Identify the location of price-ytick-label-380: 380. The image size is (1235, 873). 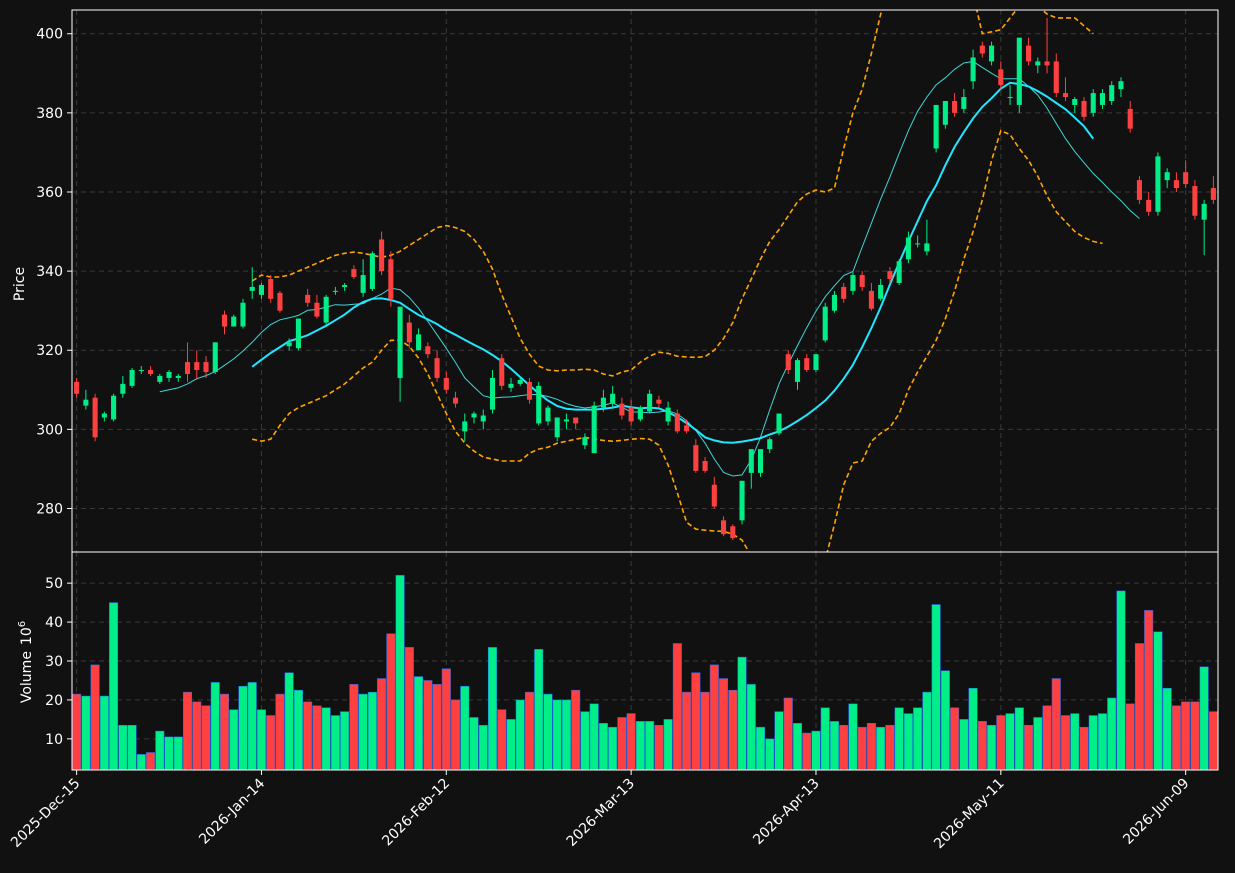
(49, 114).